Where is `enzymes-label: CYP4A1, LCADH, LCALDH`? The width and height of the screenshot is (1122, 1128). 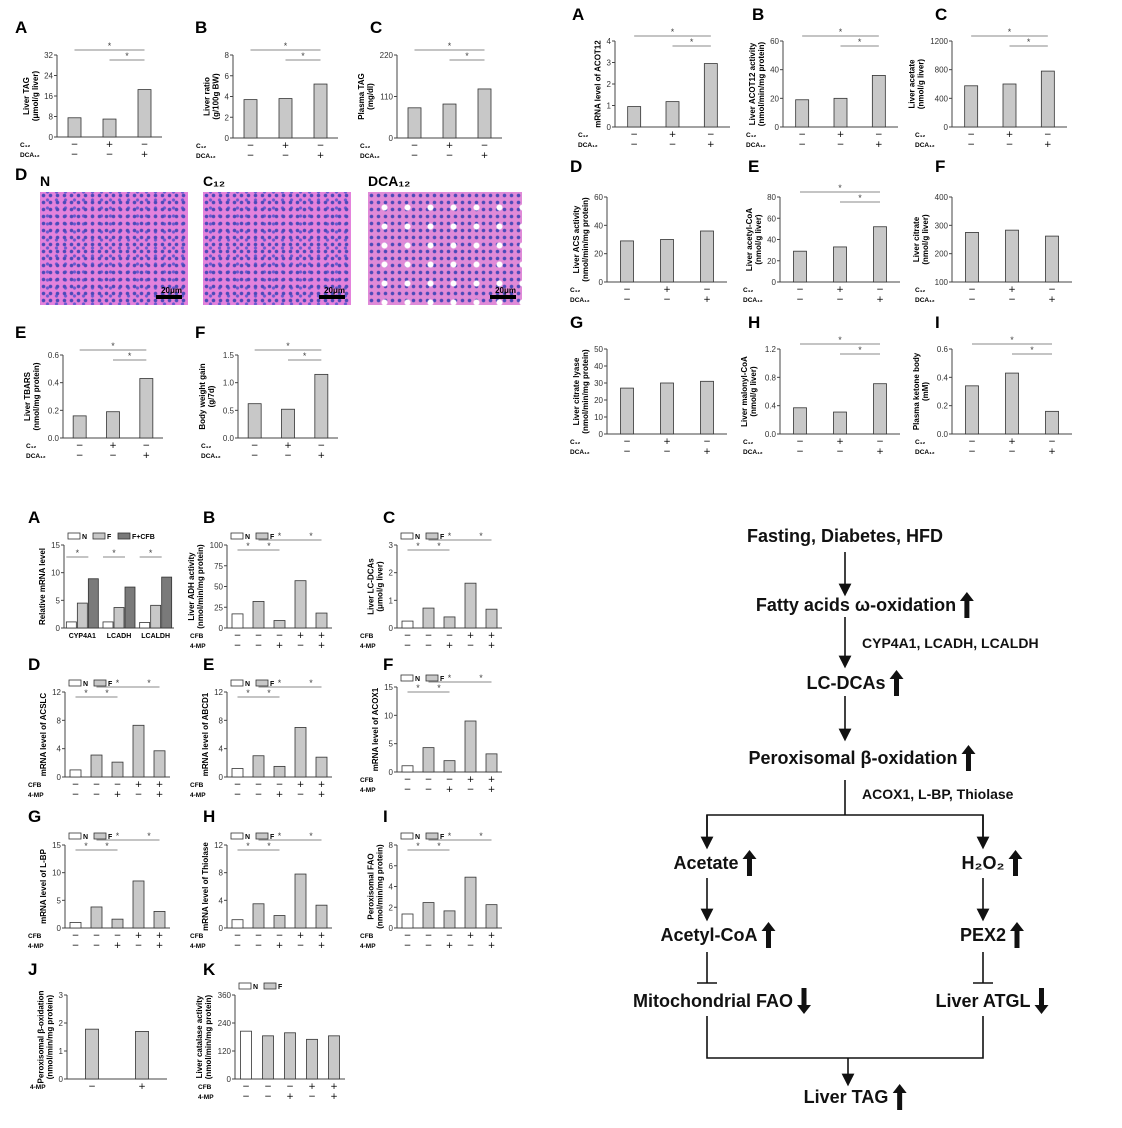 enzymes-label: CYP4A1, LCADH, LCALDH is located at coordinates (950, 643).